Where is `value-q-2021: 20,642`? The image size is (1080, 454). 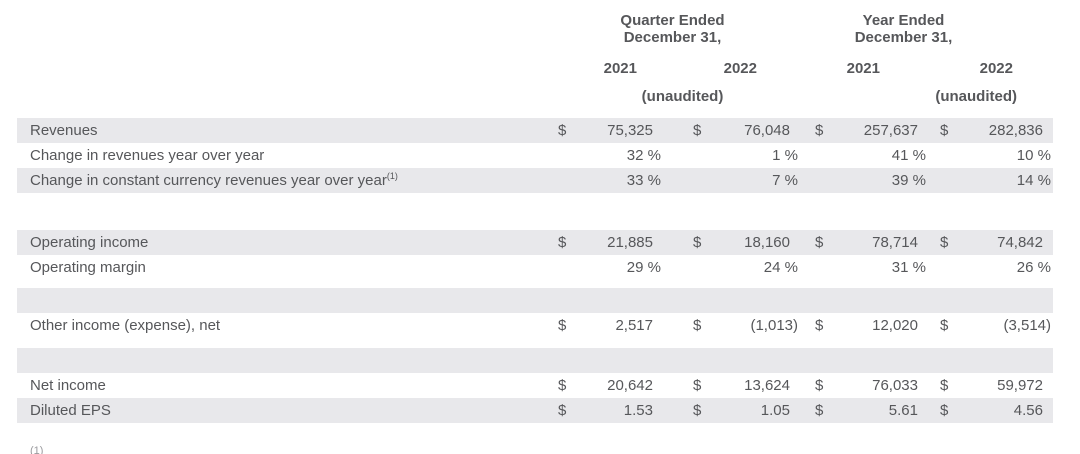 value-q-2021: 20,642 is located at coordinates (630, 385).